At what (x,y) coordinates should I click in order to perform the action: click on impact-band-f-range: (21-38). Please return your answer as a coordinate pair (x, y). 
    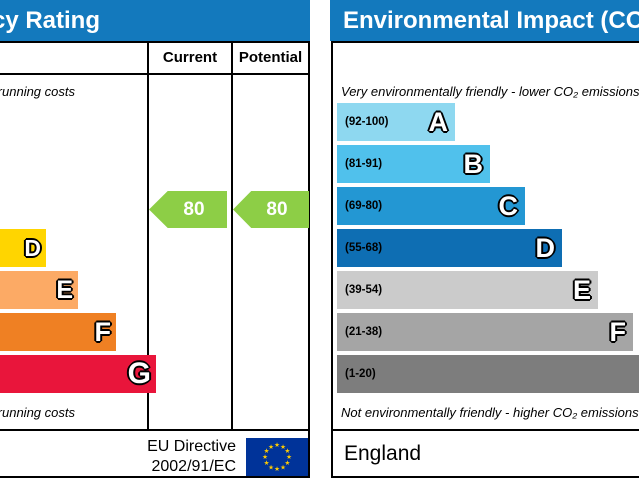
    Looking at the image, I should click on (364, 332).